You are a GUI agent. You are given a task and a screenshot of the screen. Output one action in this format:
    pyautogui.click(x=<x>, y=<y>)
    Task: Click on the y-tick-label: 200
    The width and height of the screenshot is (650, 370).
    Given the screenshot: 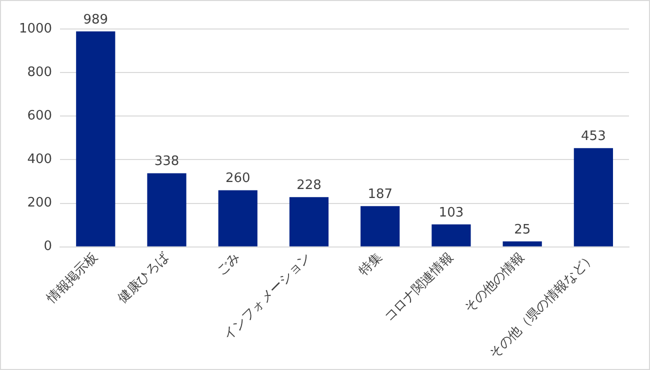 What is the action you would take?
    pyautogui.click(x=39, y=203)
    